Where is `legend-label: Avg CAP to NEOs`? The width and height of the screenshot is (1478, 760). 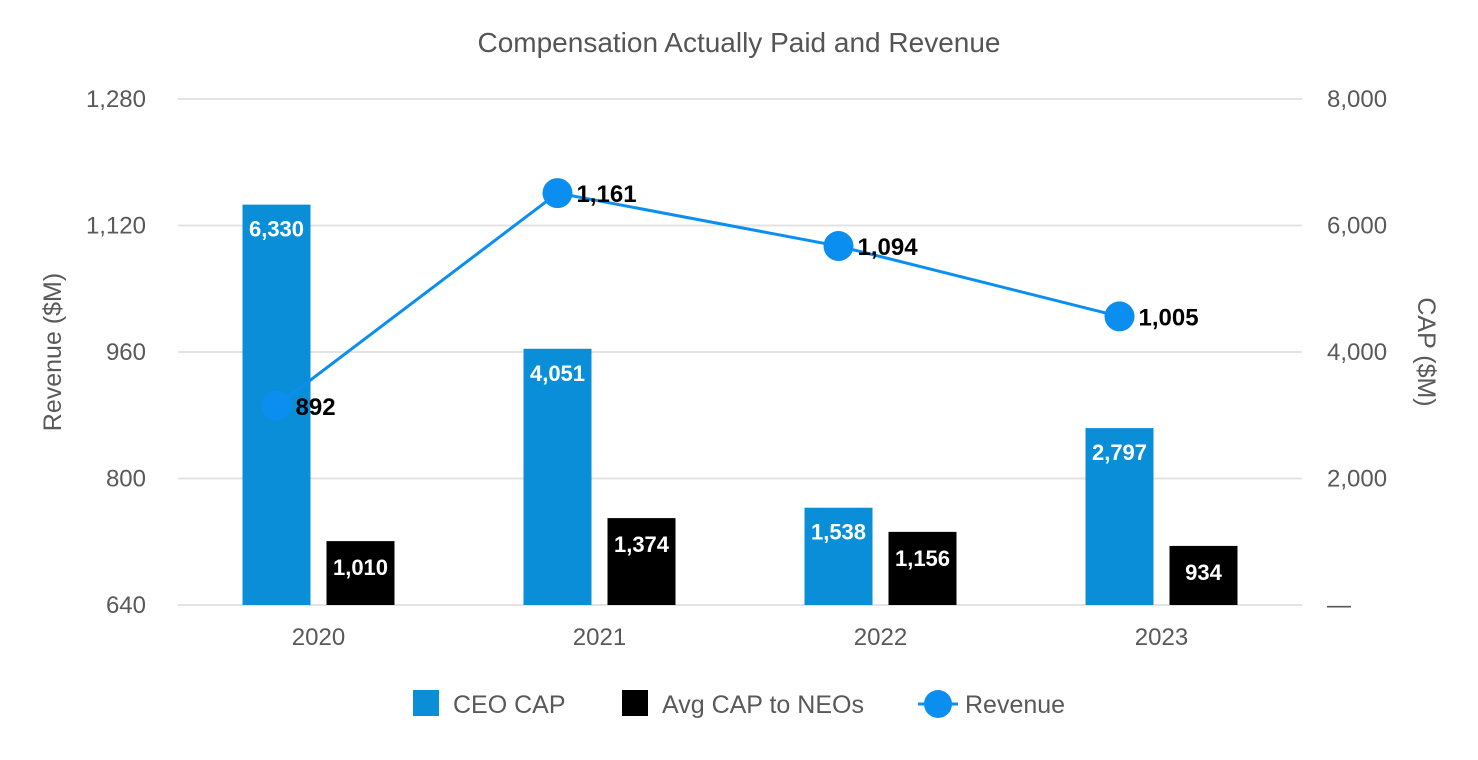 legend-label: Avg CAP to NEOs is located at coordinates (763, 705).